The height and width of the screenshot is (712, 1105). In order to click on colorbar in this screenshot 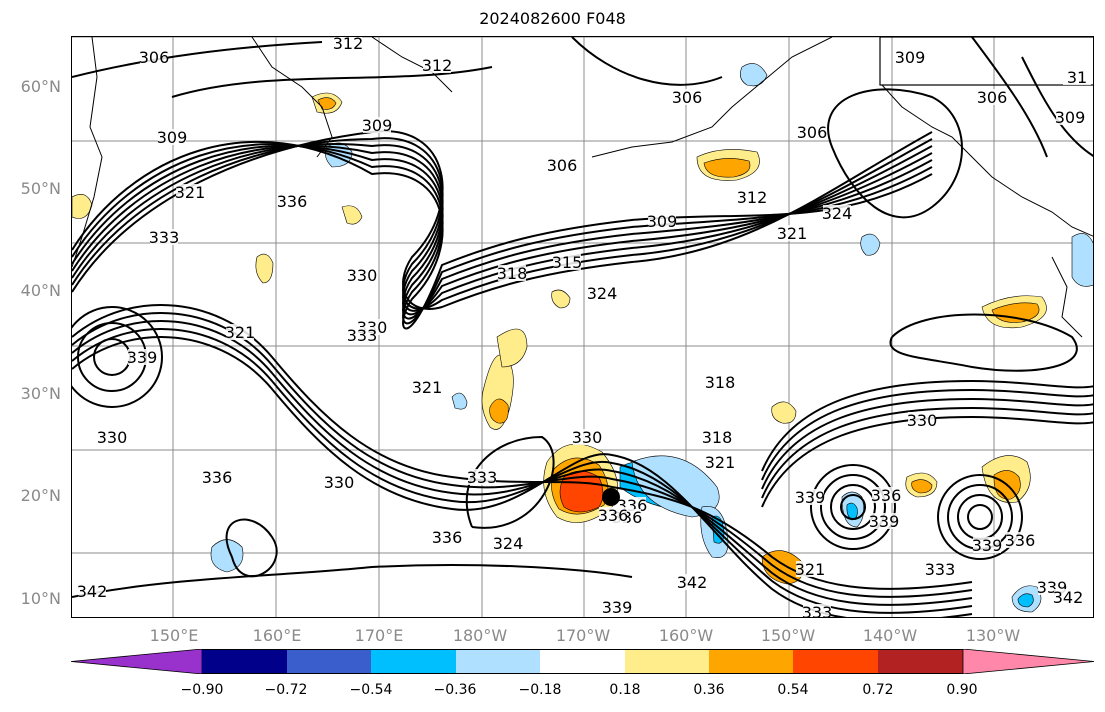, I will do `click(582, 661)`.